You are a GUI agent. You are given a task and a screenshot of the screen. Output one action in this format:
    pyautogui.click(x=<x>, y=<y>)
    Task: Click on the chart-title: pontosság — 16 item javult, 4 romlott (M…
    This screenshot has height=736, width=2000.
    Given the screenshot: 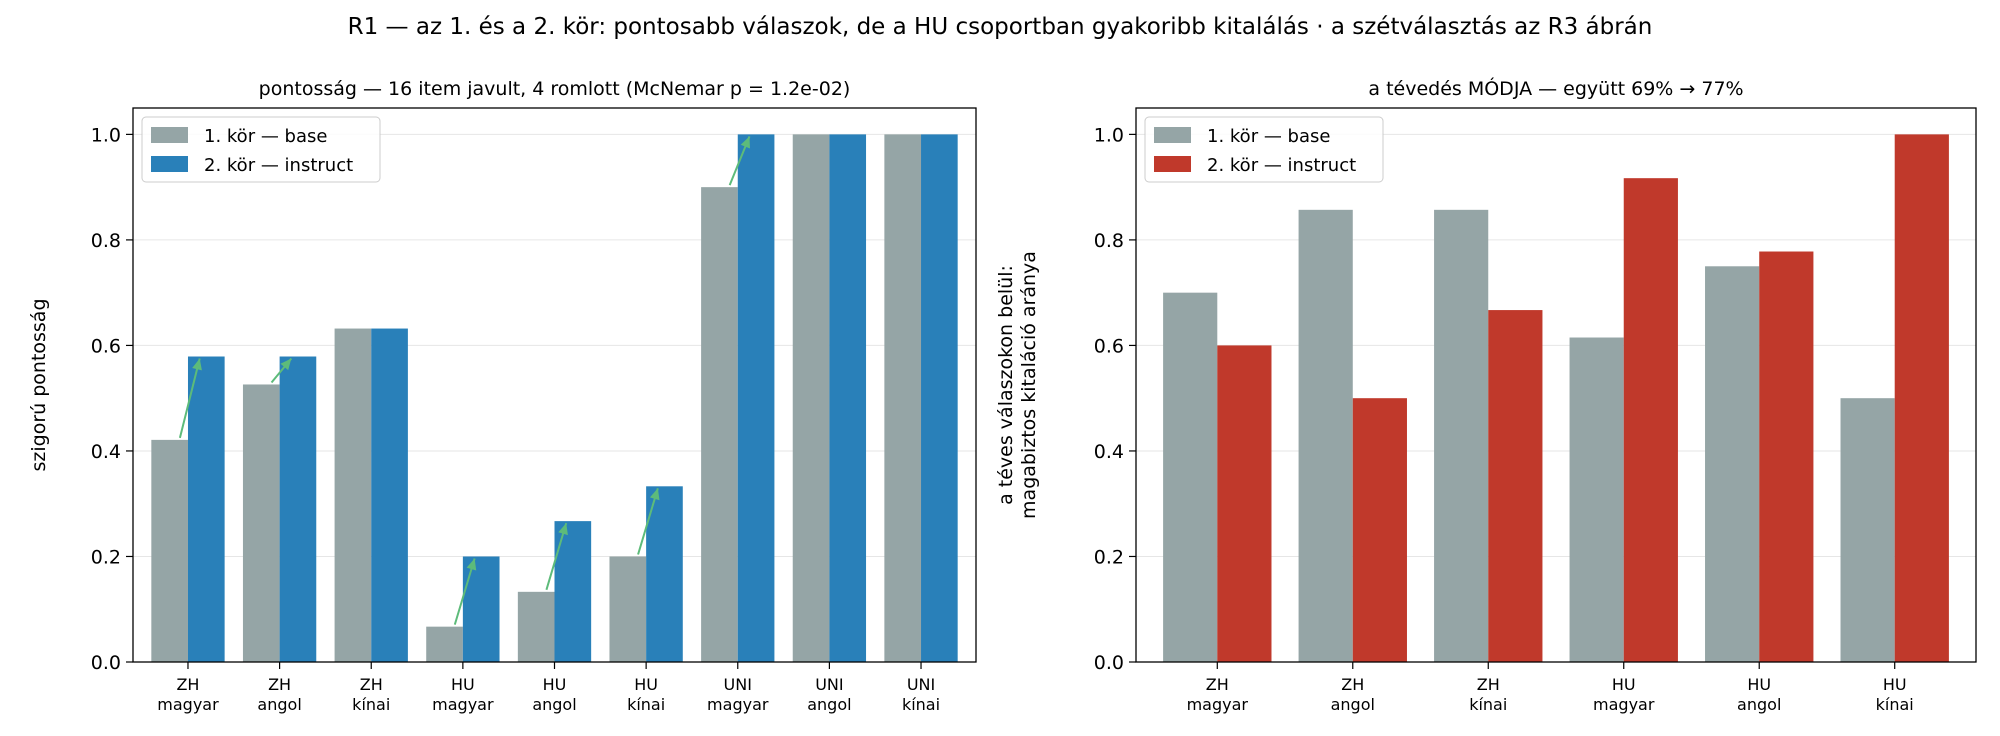 What is the action you would take?
    pyautogui.click(x=555, y=89)
    